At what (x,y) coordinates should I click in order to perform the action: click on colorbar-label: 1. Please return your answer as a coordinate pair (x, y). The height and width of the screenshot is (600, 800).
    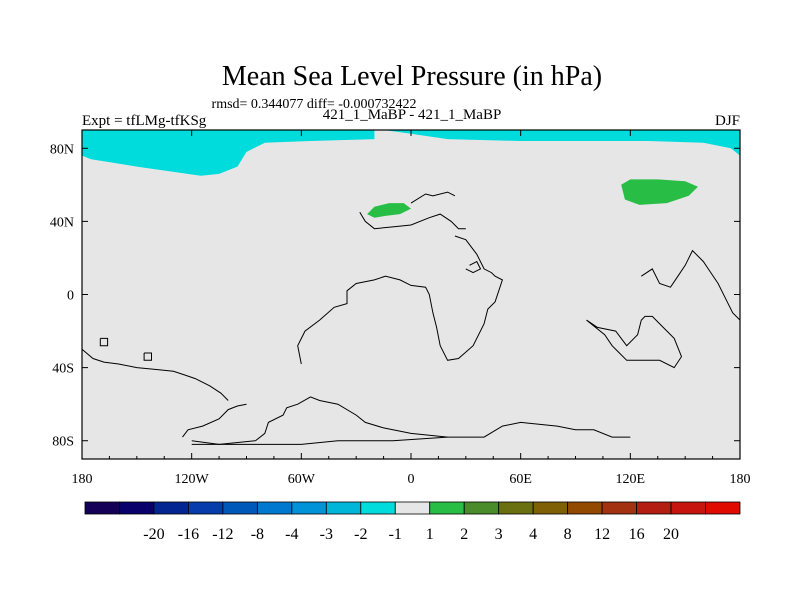
    Looking at the image, I should click on (430, 534).